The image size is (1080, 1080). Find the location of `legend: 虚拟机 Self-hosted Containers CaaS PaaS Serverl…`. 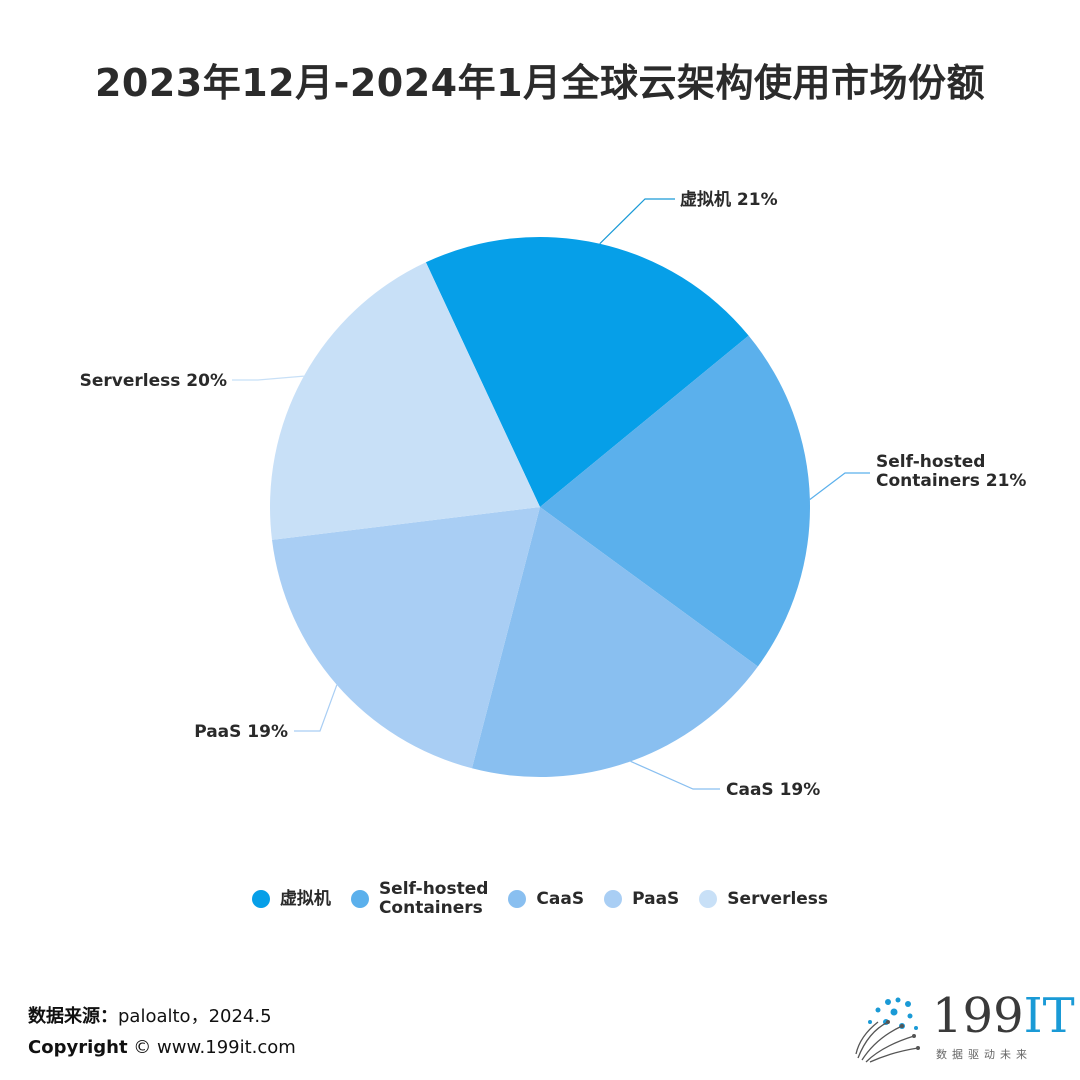

legend: 虚拟机 Self-hosted Containers CaaS PaaS Serverl… is located at coordinates (540, 899).